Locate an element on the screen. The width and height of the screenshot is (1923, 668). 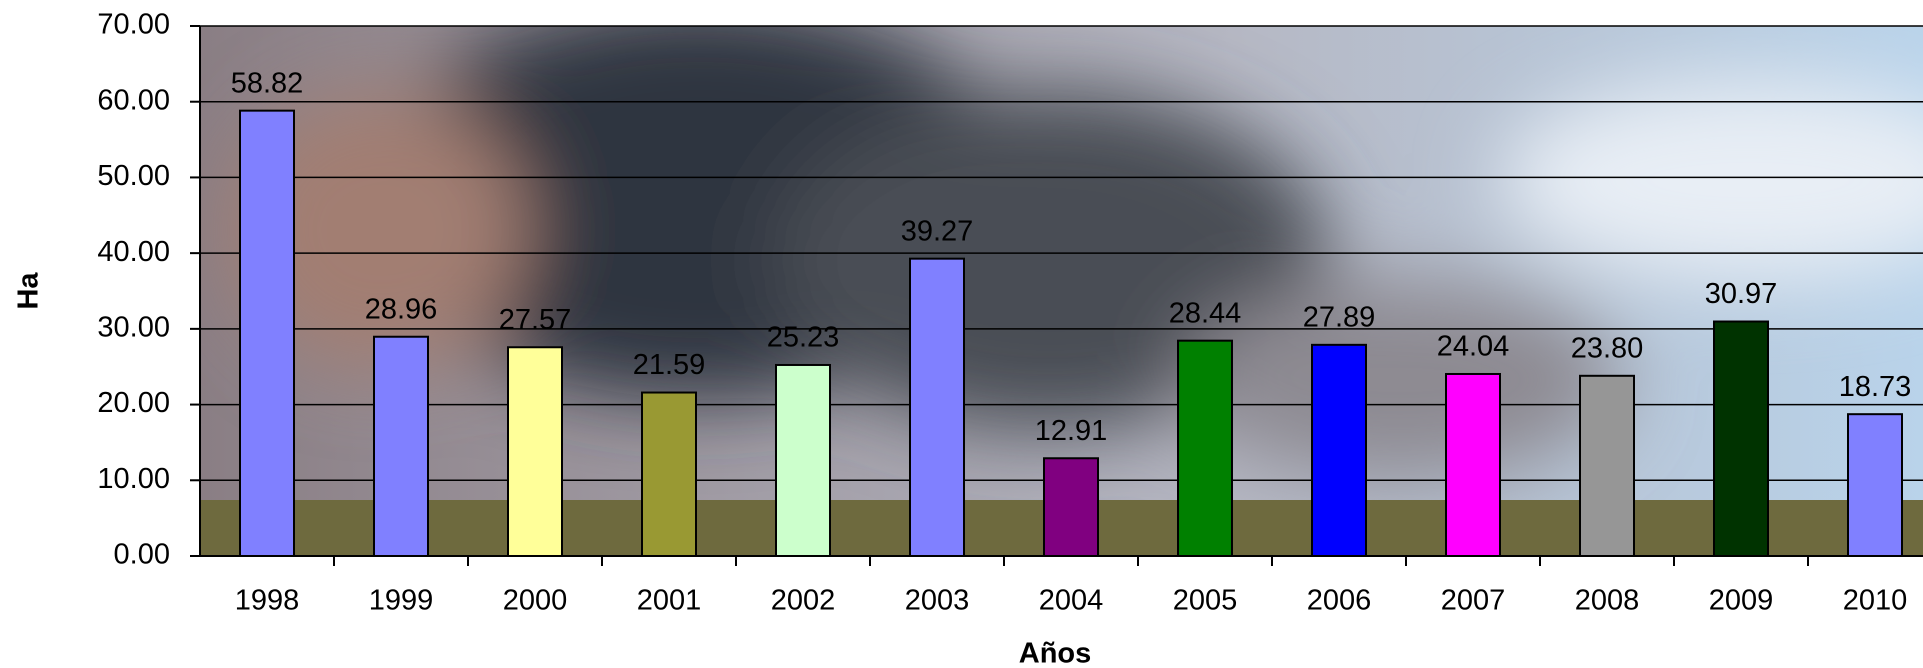
x-tick-label: 2002 is located at coordinates (803, 601).